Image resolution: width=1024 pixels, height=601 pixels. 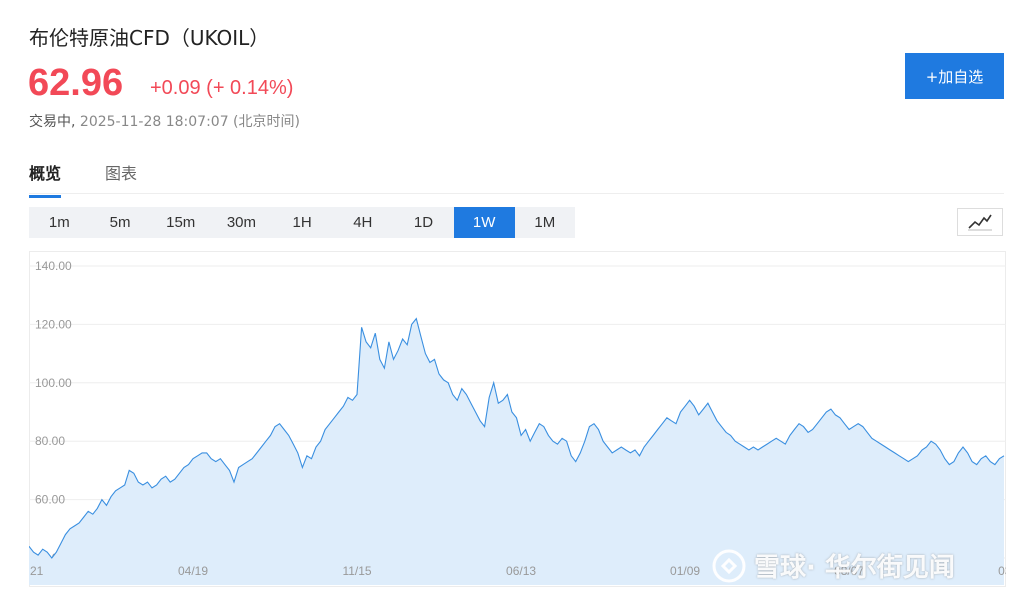 What do you see at coordinates (53, 266) in the screenshot?
I see `y-tick-label: 140.00` at bounding box center [53, 266].